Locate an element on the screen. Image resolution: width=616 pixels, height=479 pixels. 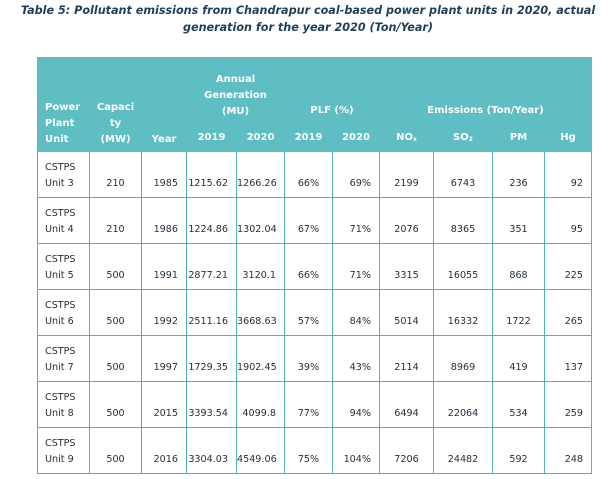
header-generation-2020: 2020 is located at coordinates (260, 137).